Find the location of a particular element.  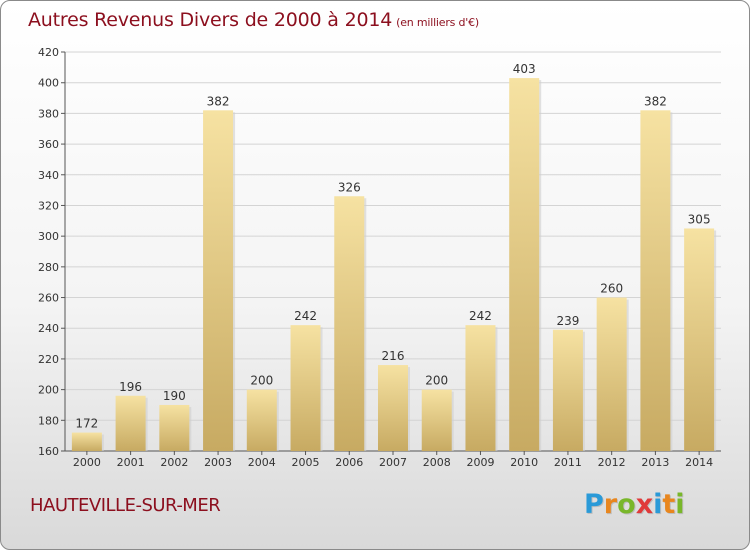

x-tick-label: 2011 is located at coordinates (568, 462).